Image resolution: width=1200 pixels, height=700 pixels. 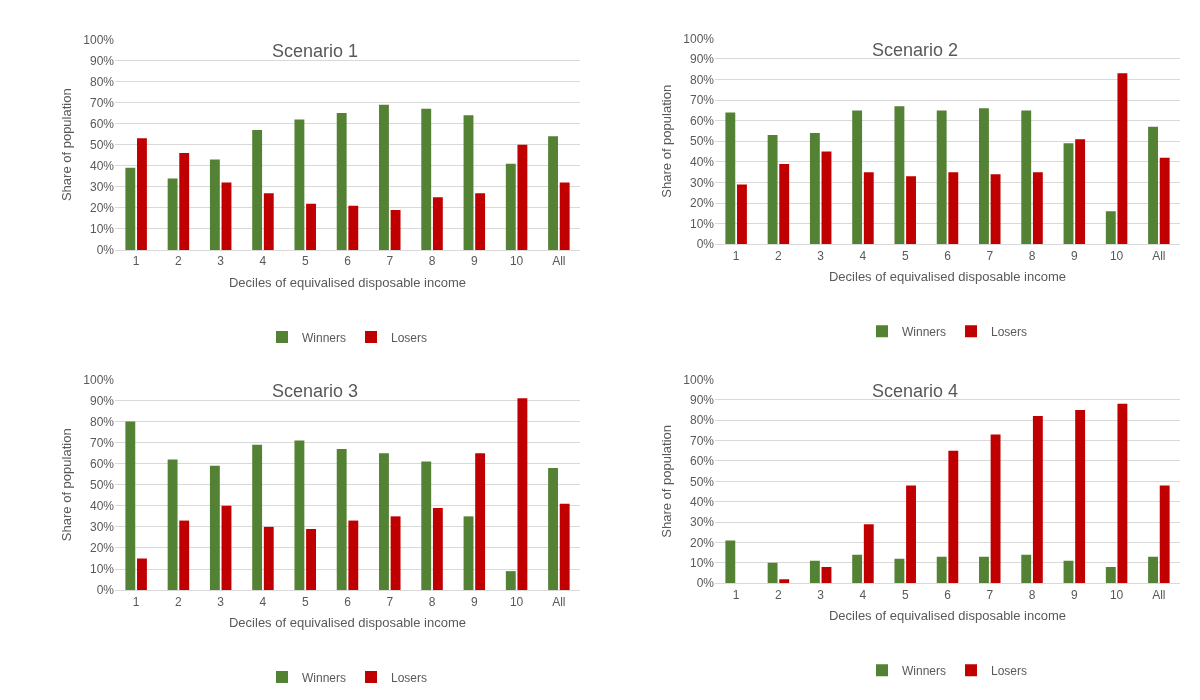 I want to click on legend-label: Winners, so click(x=324, y=677).